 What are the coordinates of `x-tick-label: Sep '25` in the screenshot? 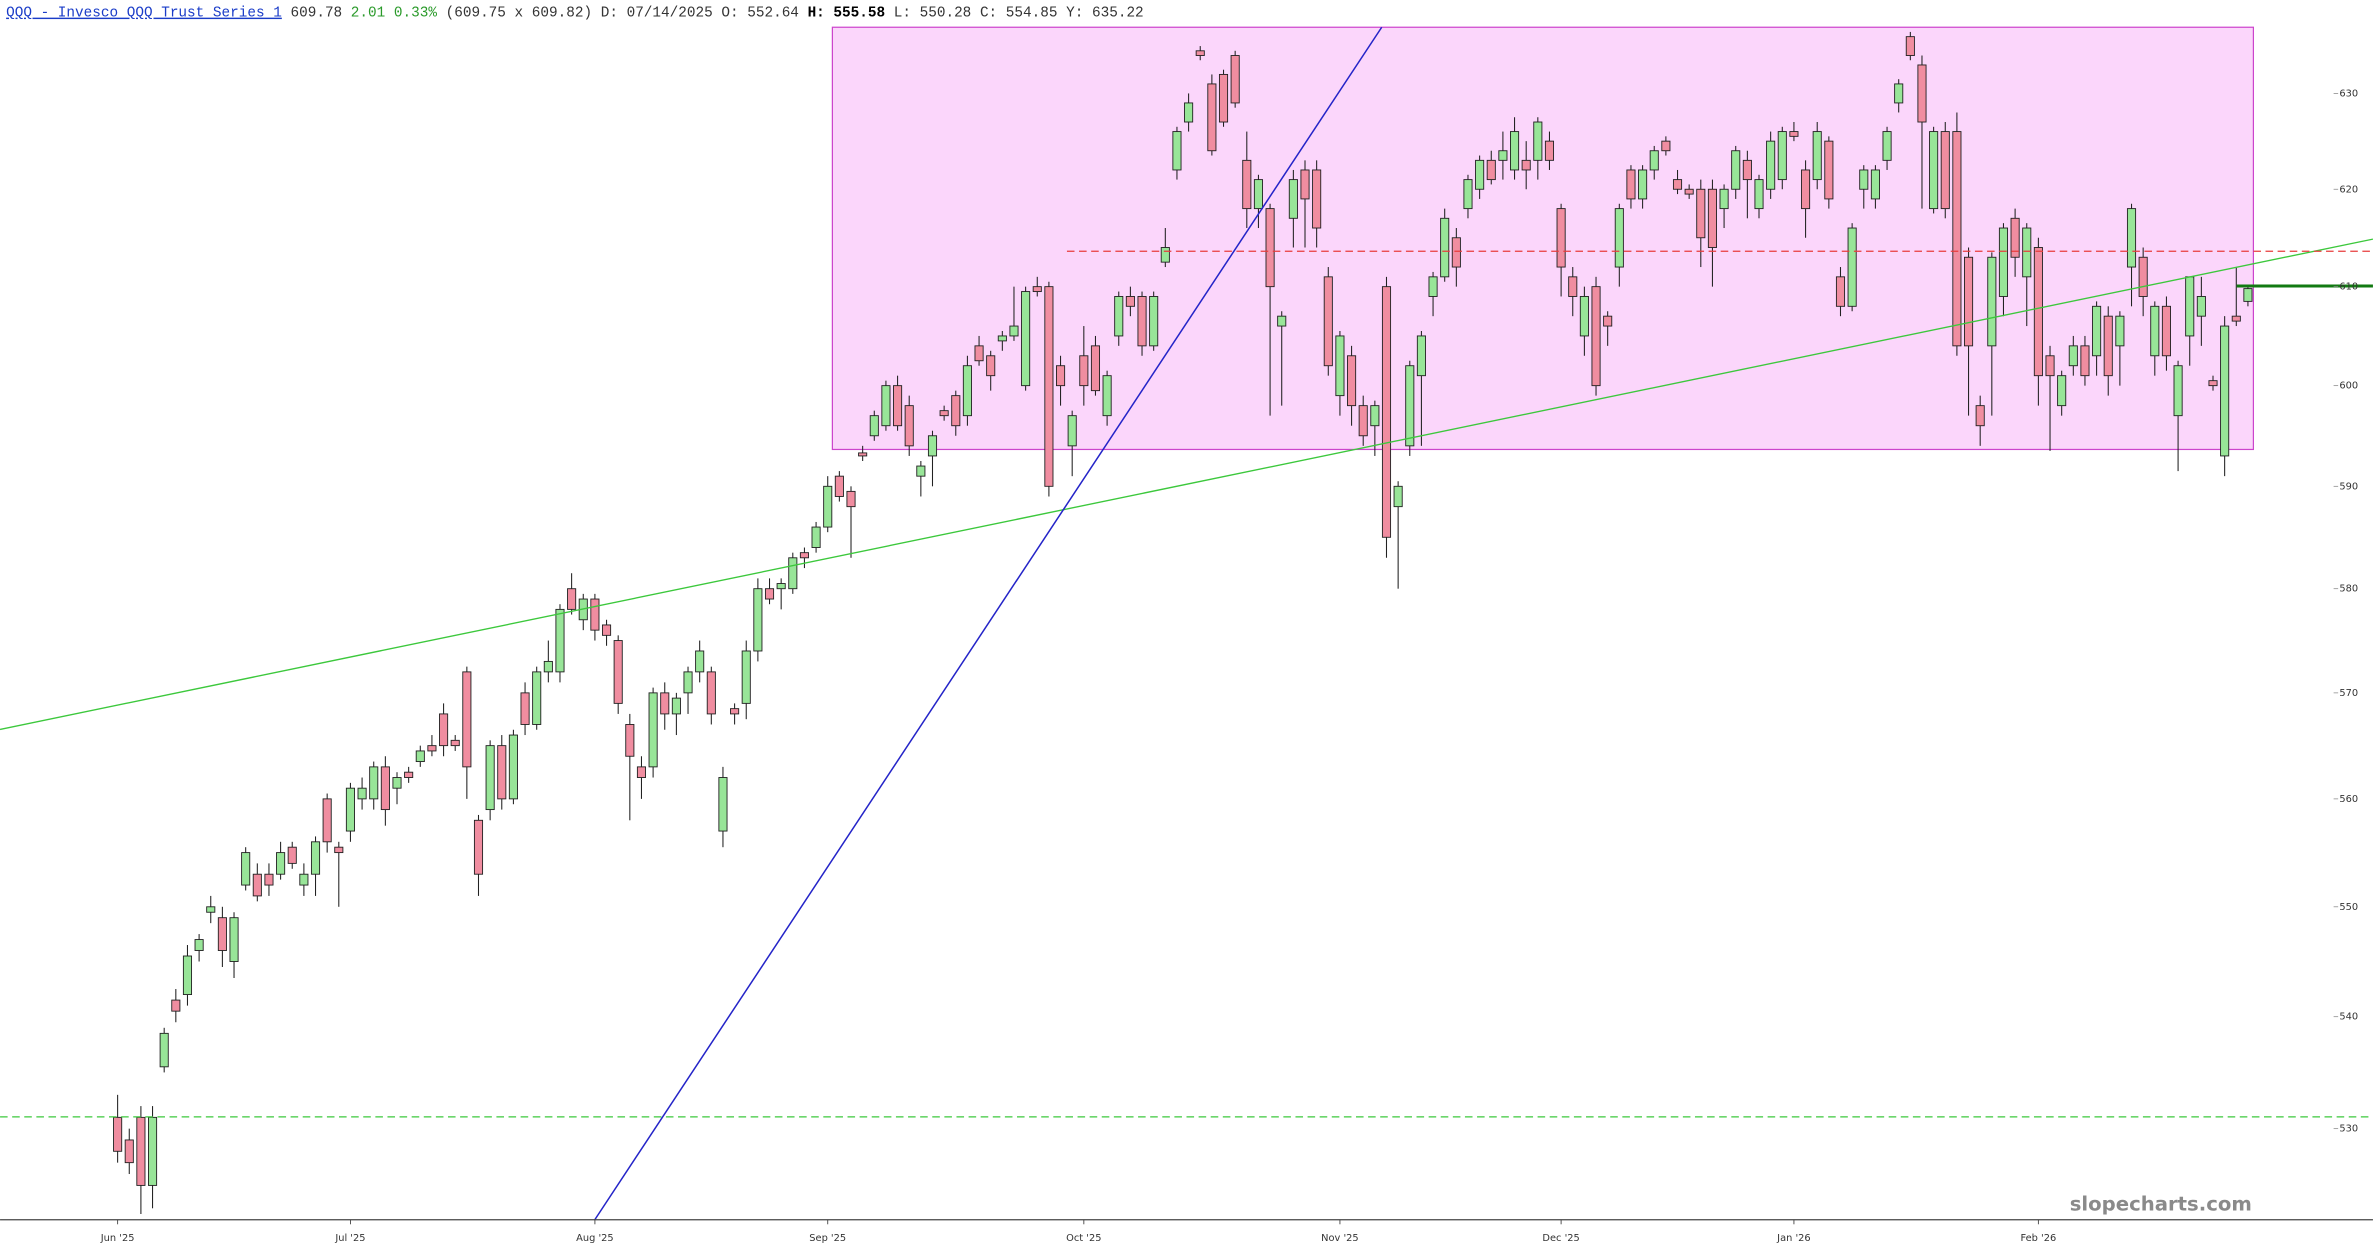 It's located at (827, 1238).